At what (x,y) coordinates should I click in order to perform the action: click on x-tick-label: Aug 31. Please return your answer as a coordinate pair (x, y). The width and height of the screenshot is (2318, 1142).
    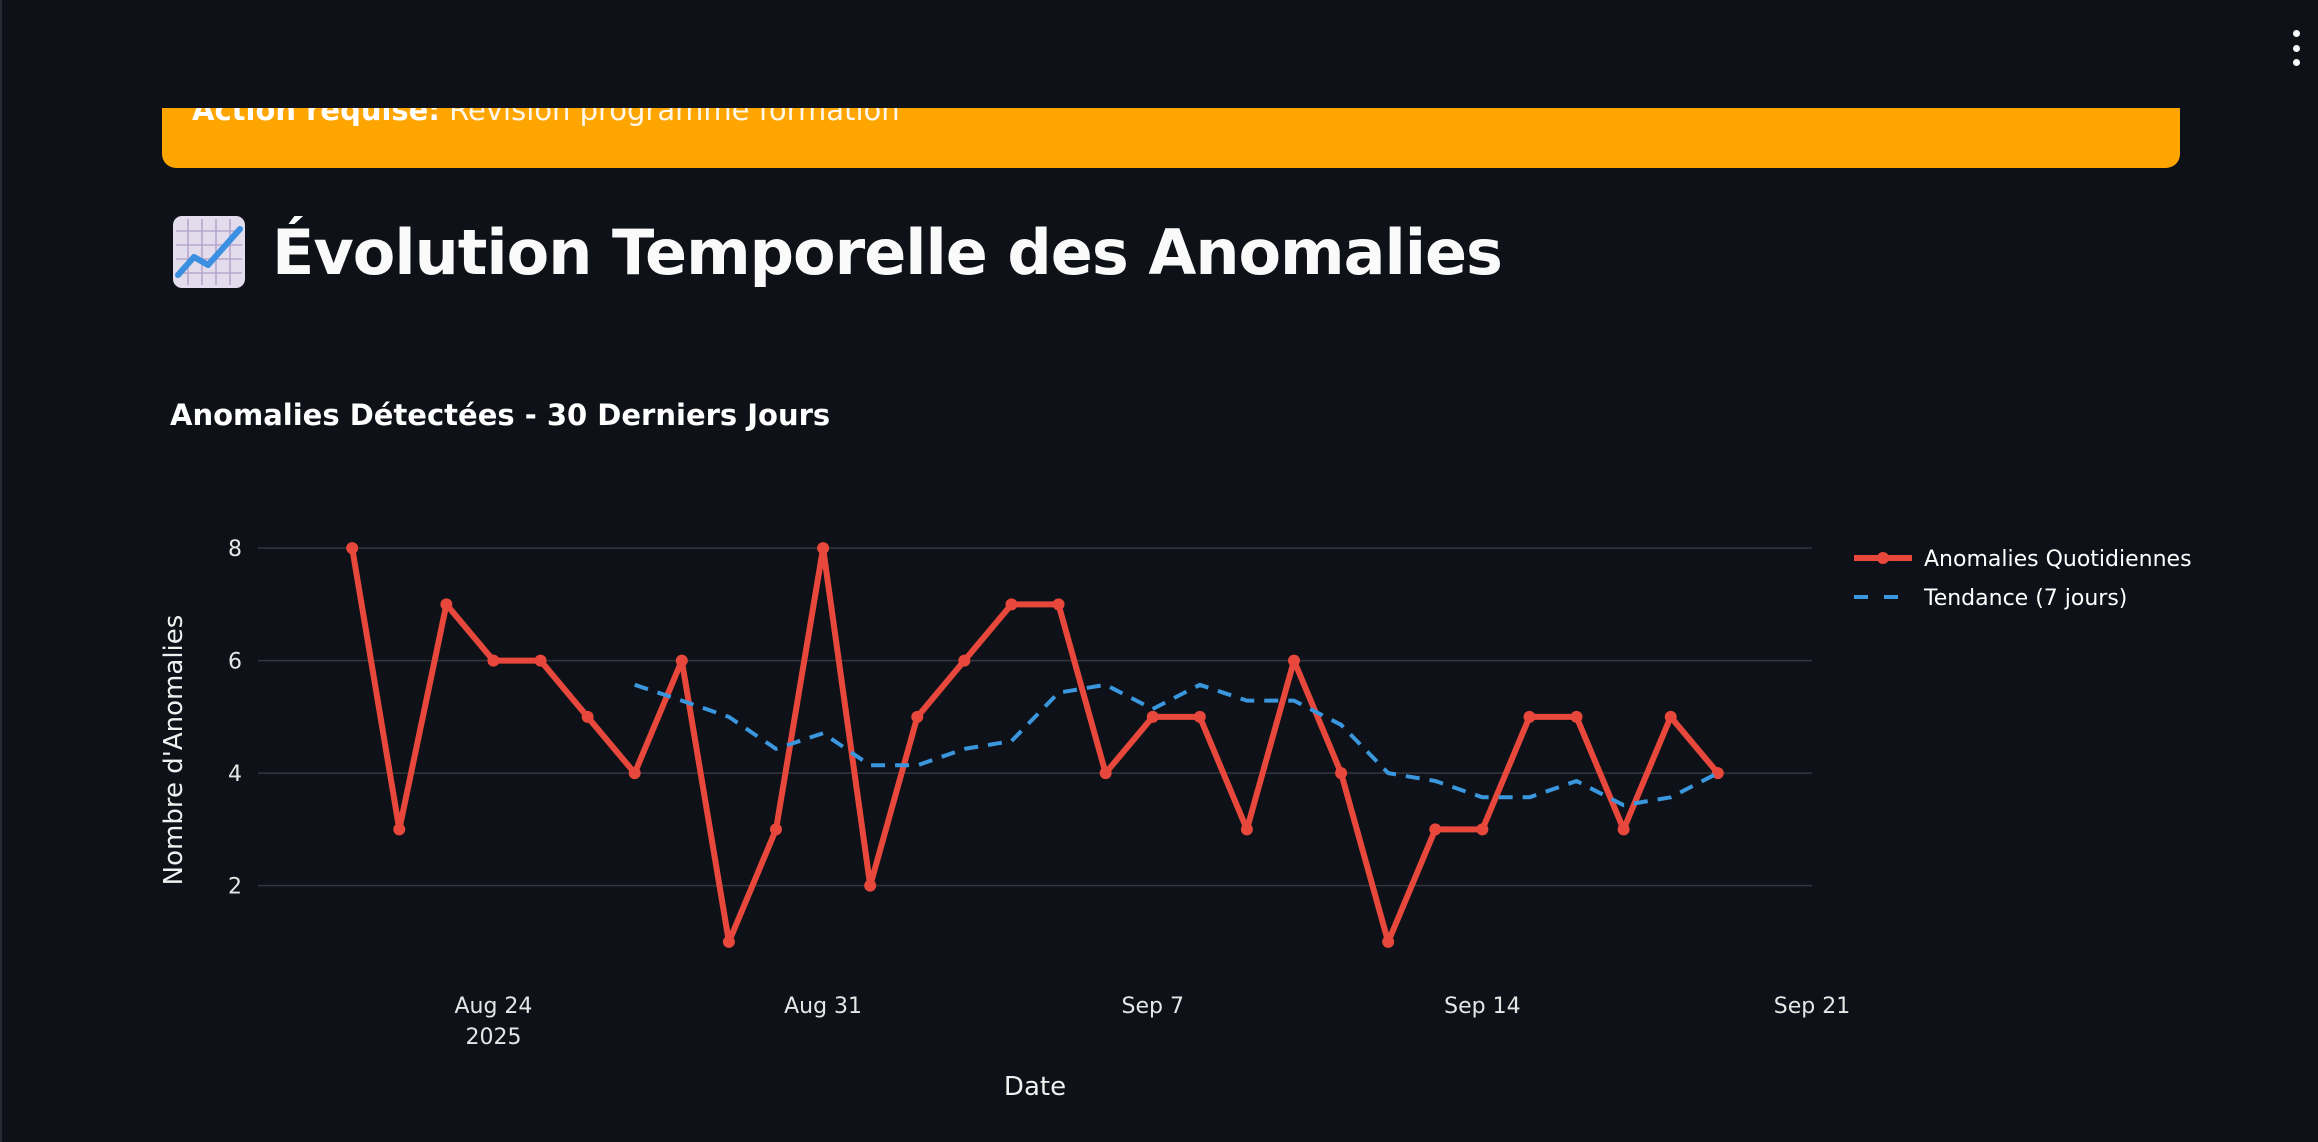
    Looking at the image, I should click on (823, 1006).